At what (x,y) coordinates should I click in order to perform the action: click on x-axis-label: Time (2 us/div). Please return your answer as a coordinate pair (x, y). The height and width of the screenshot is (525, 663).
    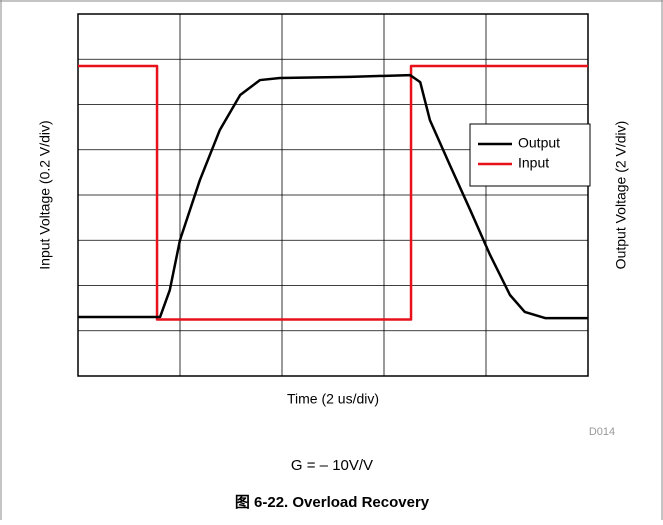
    Looking at the image, I should click on (333, 399).